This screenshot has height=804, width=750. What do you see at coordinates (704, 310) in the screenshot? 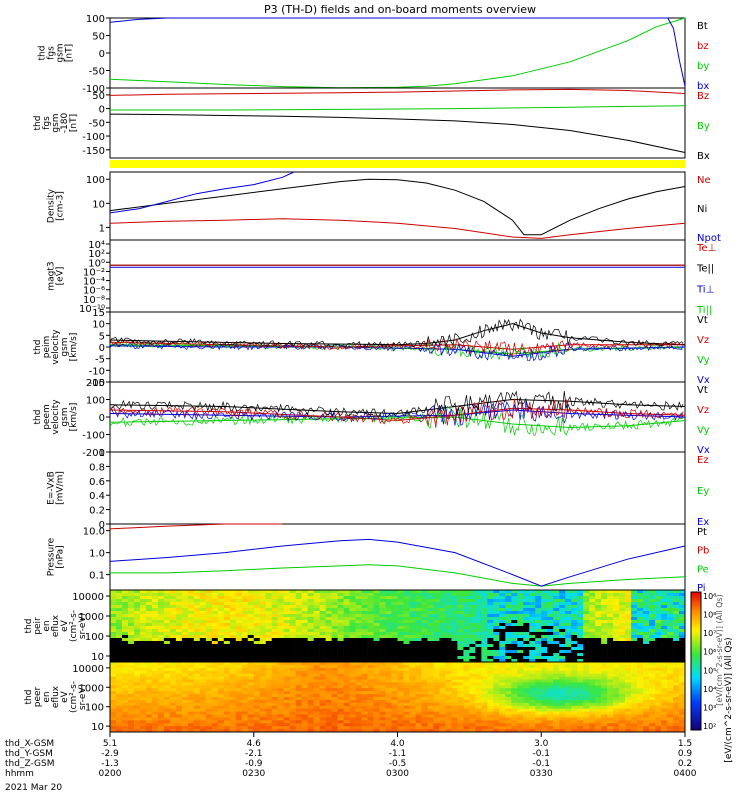
I see `legend-entry: Ti||` at bounding box center [704, 310].